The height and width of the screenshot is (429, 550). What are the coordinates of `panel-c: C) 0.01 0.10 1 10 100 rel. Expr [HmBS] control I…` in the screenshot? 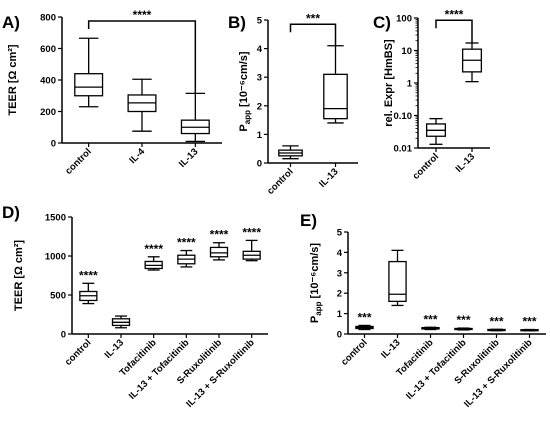 It's located at (431, 94).